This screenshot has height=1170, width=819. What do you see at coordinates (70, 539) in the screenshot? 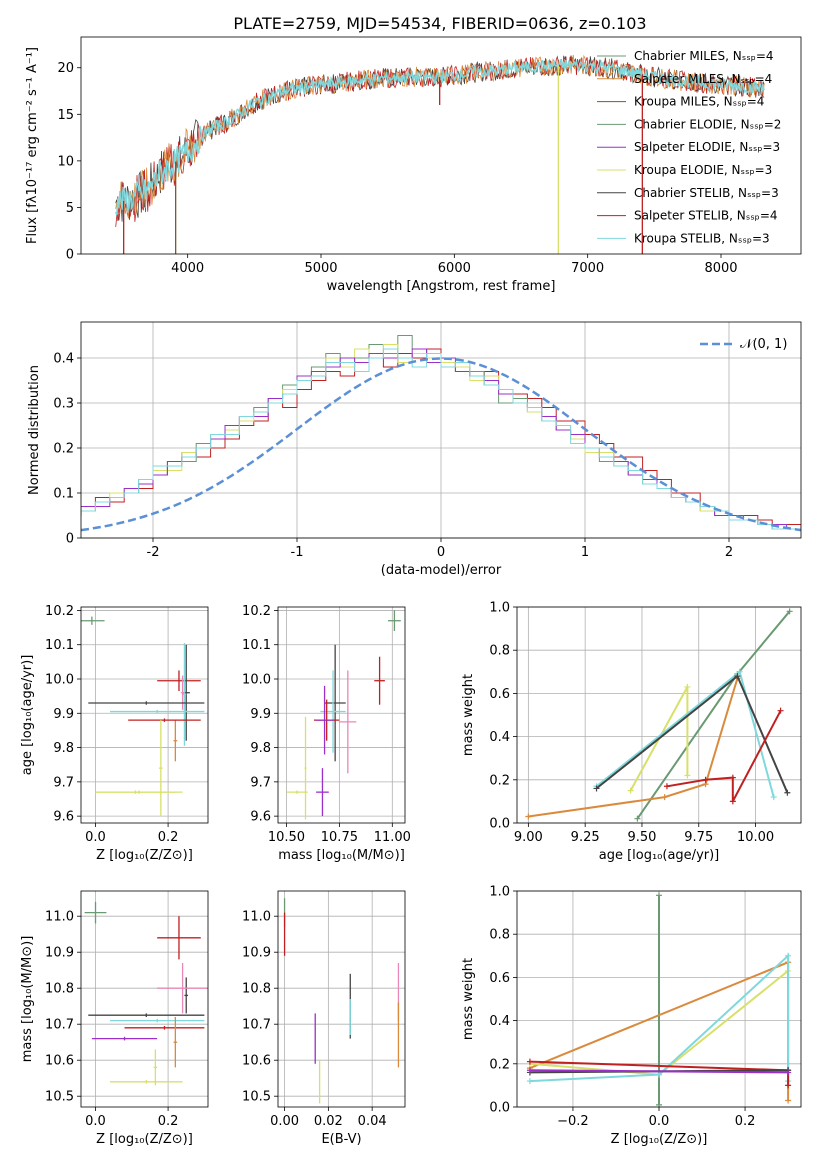
I see `y-tick-label: 0` at bounding box center [70, 539].